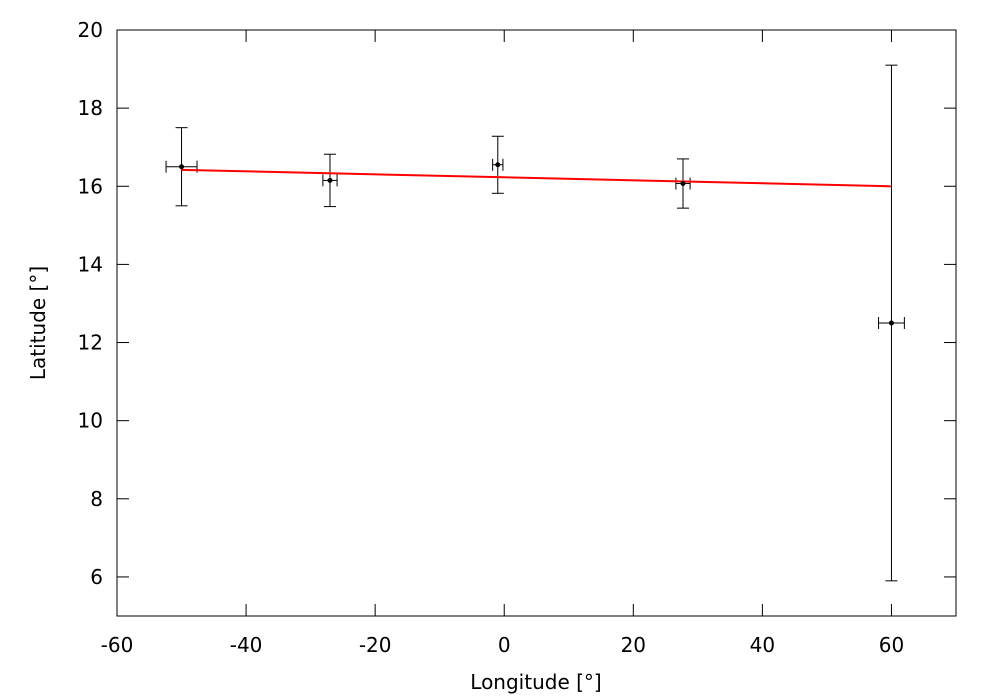 This screenshot has width=1000, height=700. What do you see at coordinates (38, 323) in the screenshot?
I see `y-axis-label: Latitude [°]` at bounding box center [38, 323].